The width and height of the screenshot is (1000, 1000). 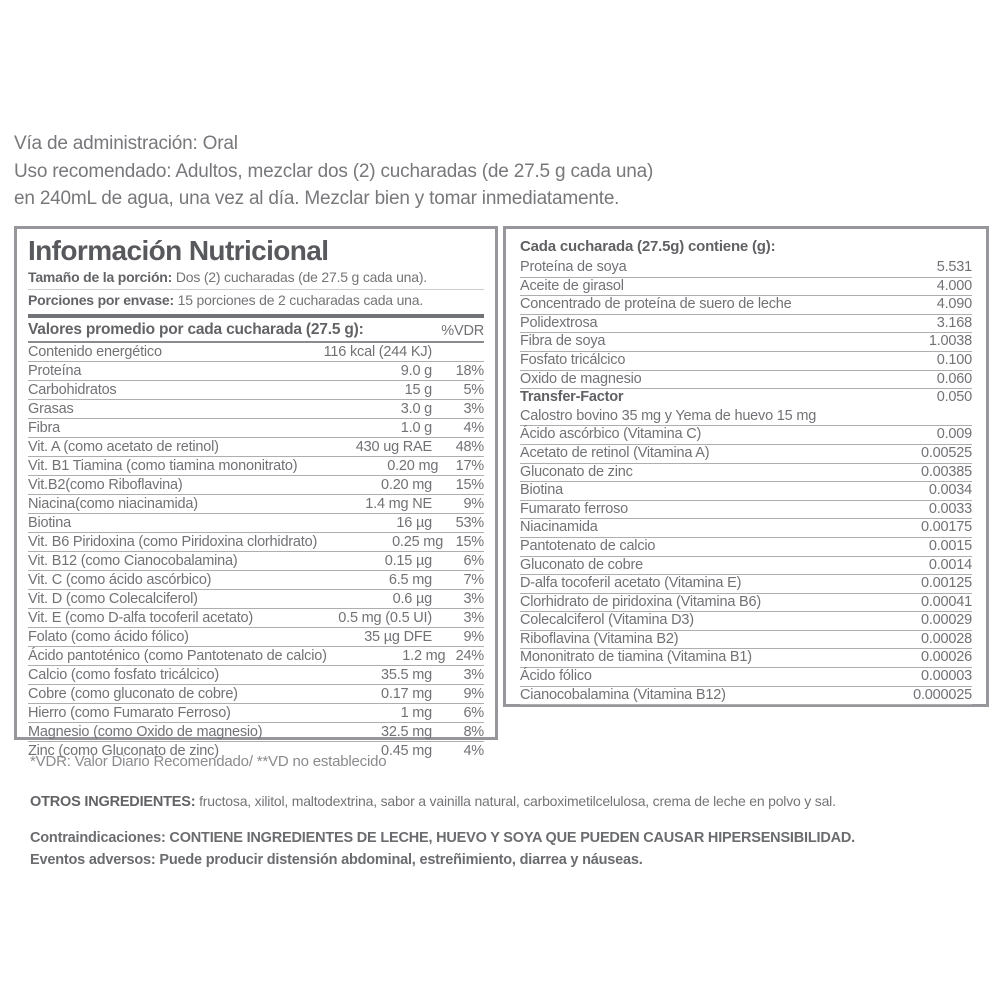 I want to click on ingredient-grams: 0.0015, so click(x=950, y=545).